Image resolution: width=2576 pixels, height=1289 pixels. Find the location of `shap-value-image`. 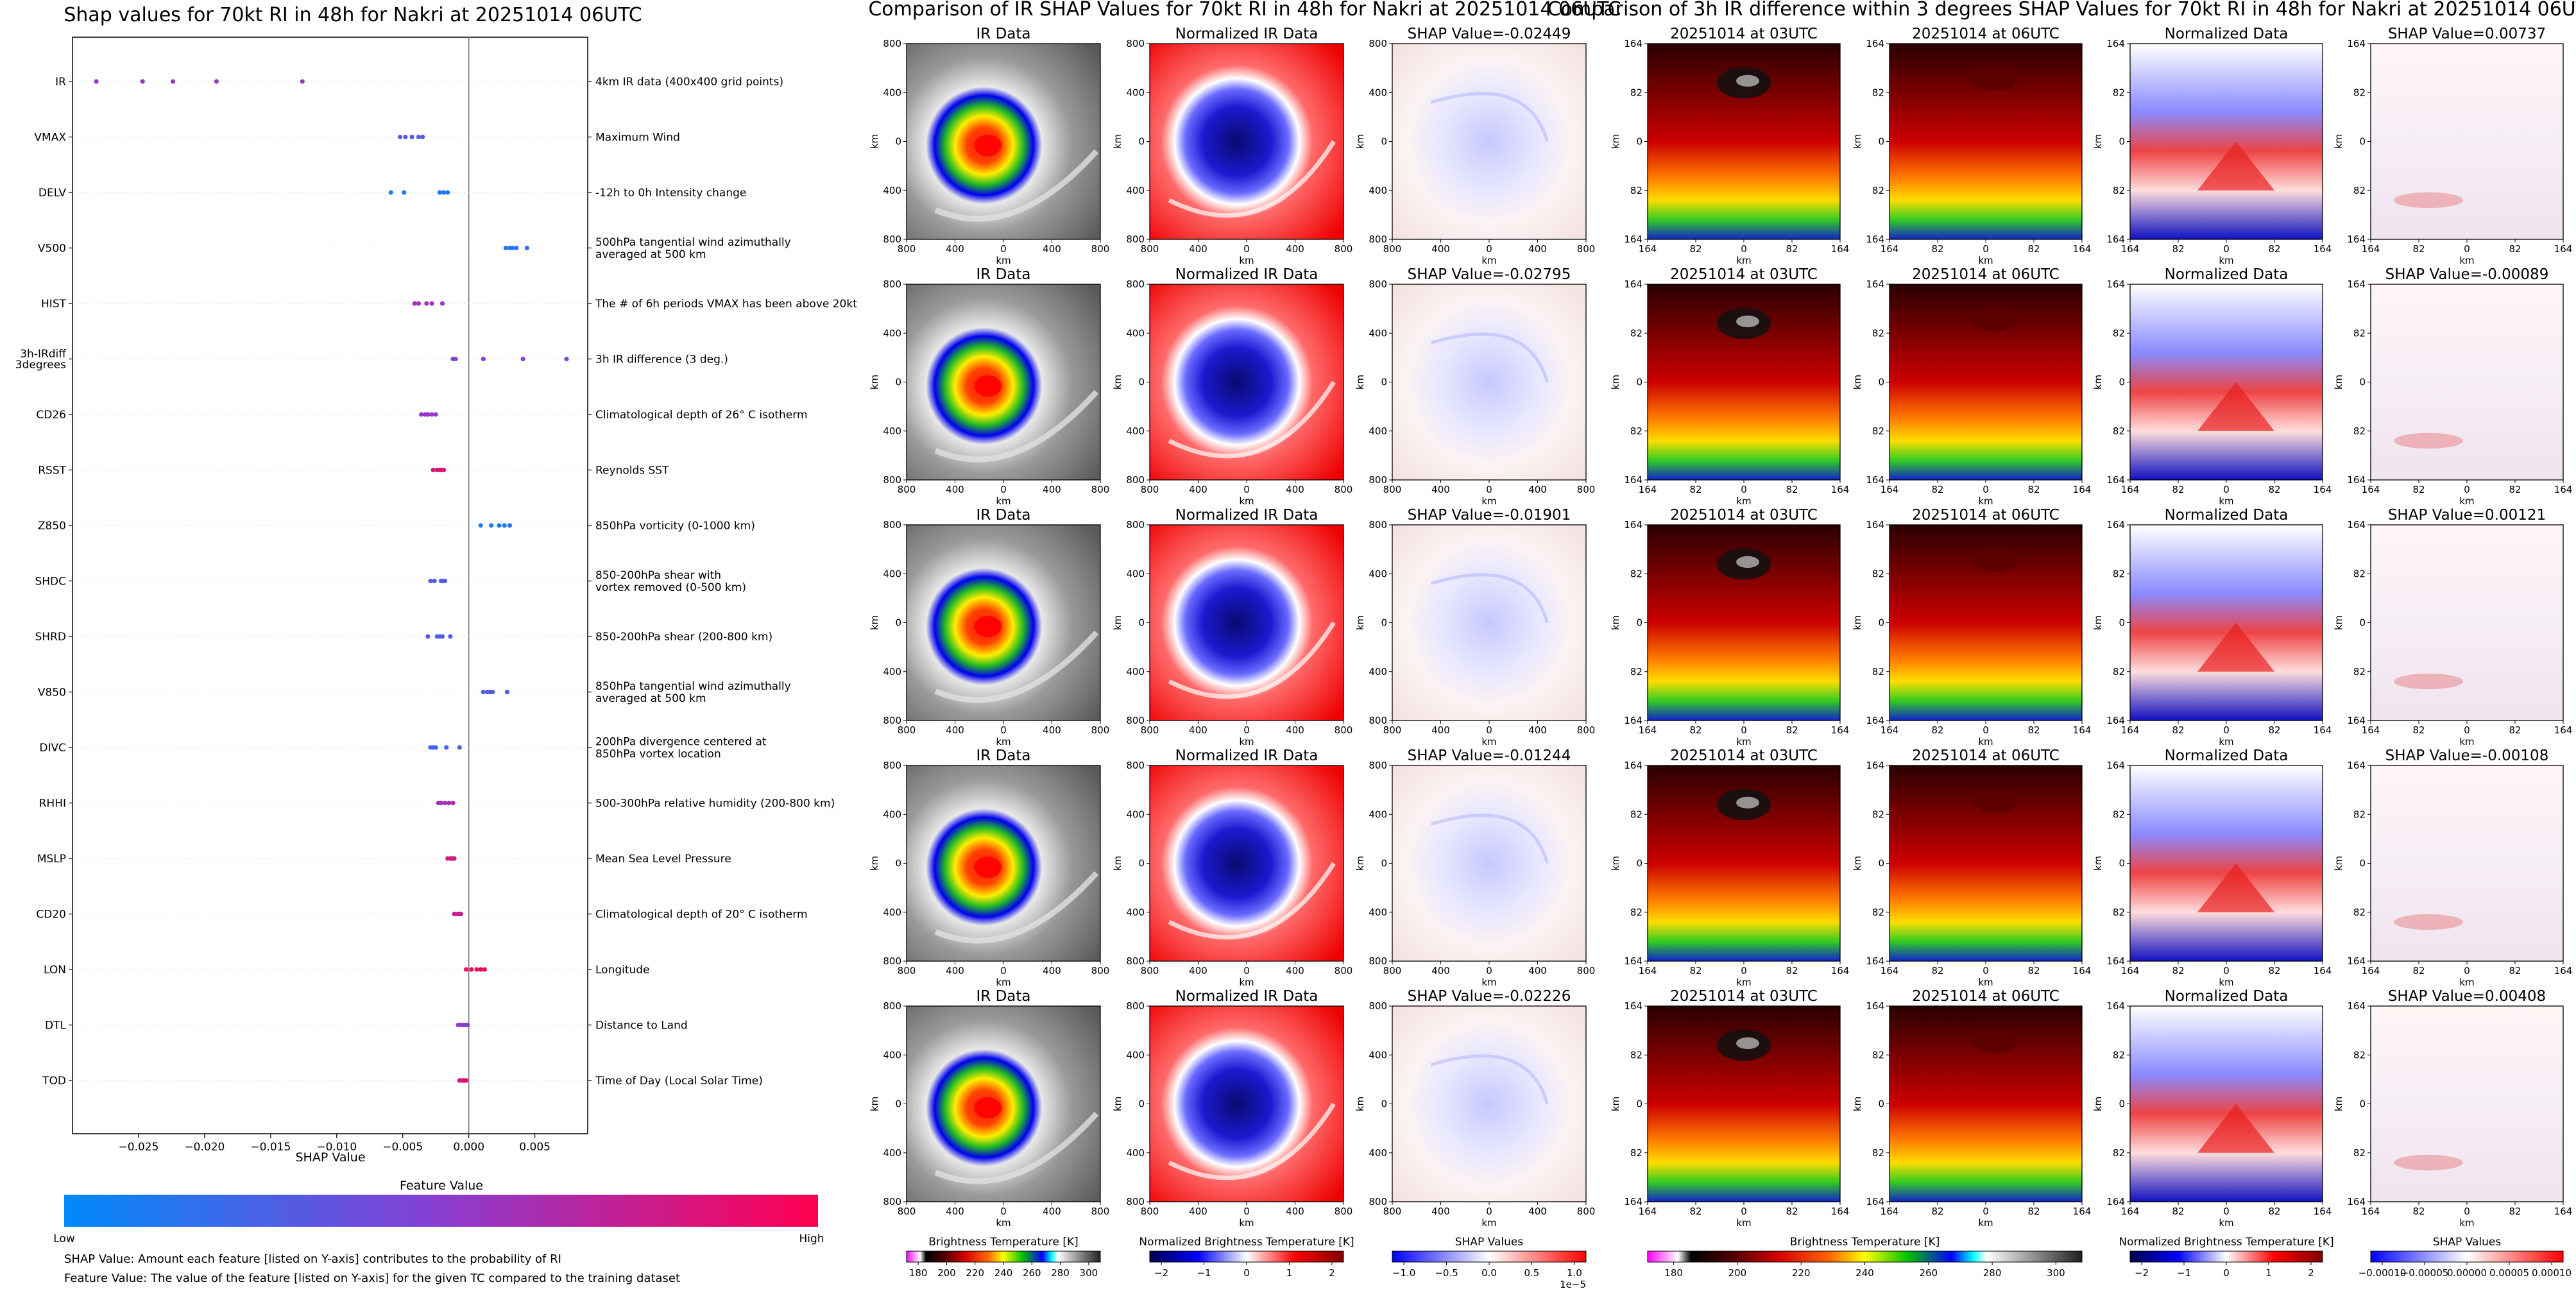

shap-value-image is located at coordinates (1489, 863).